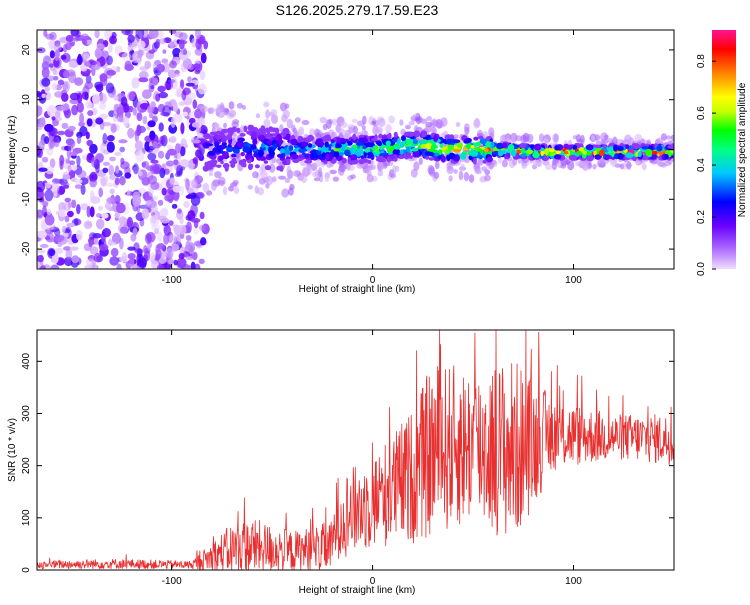  What do you see at coordinates (373, 581) in the screenshot?
I see `snr-x-tick-label: 0` at bounding box center [373, 581].